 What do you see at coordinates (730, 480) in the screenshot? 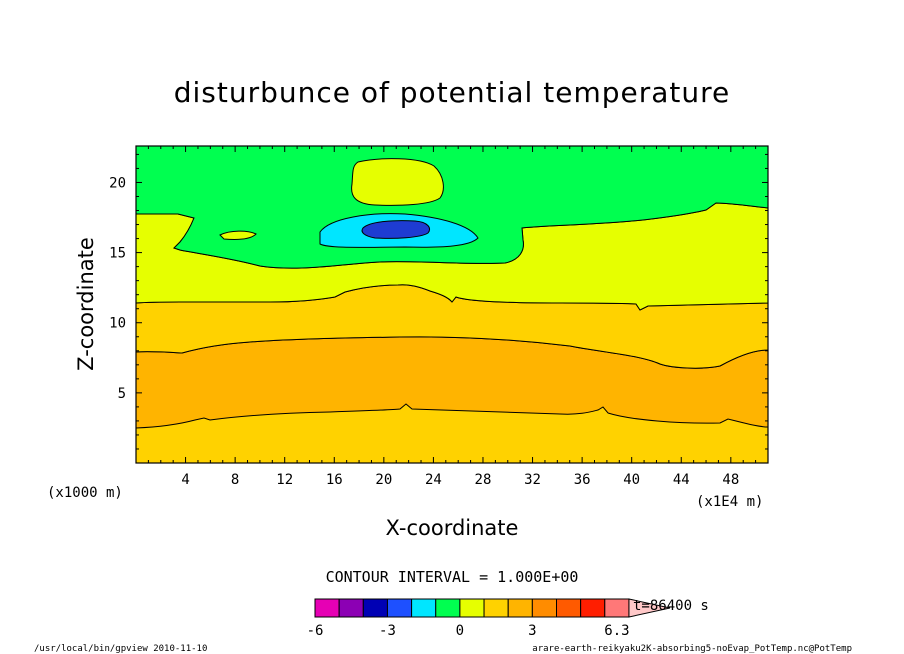
I see `x-tick-label: 48` at bounding box center [730, 480].